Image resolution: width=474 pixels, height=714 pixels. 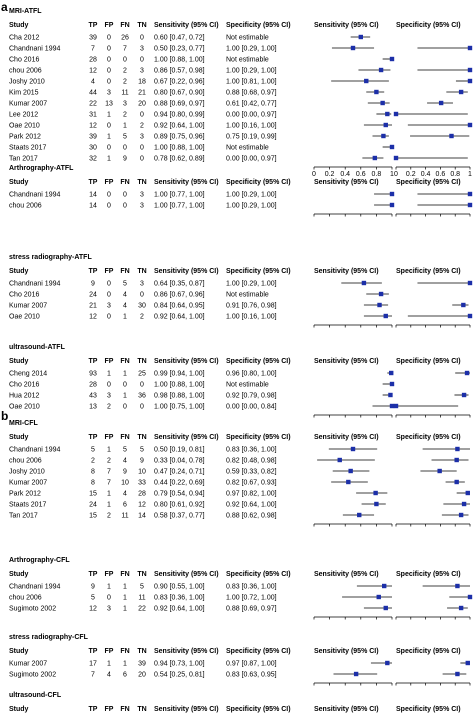 What do you see at coordinates (4, 416) in the screenshot?
I see `panel-letter: b` at bounding box center [4, 416].